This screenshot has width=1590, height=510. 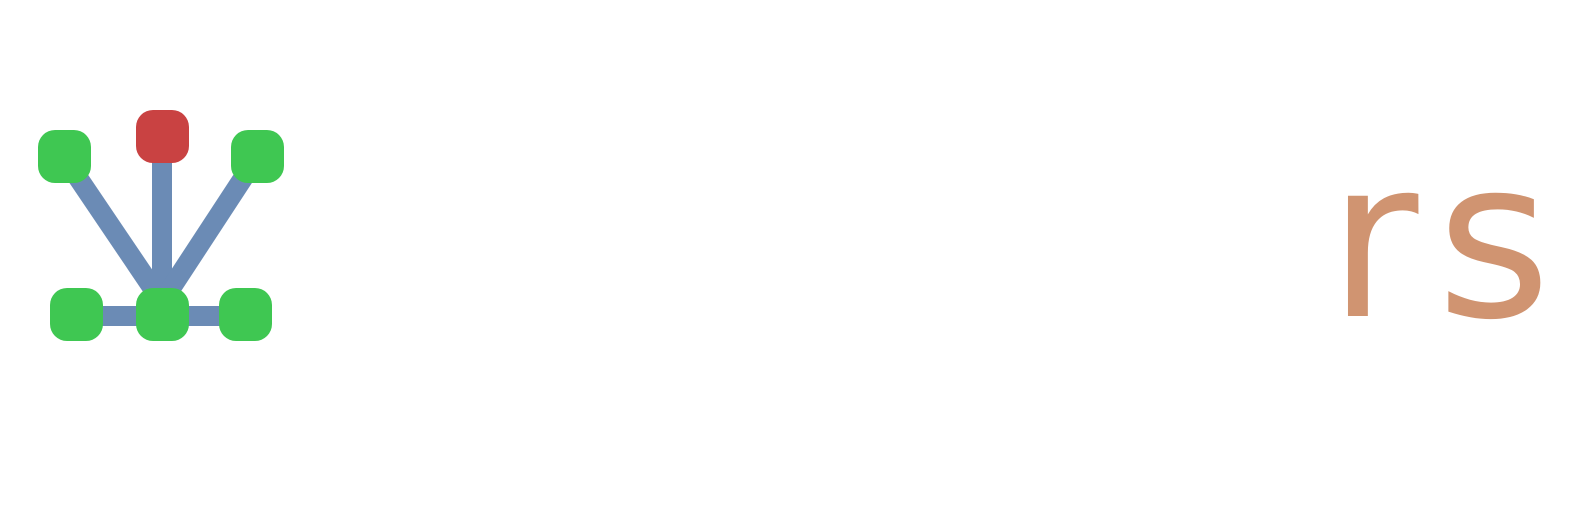 I want to click on graph-nodes, so click(x=161, y=225).